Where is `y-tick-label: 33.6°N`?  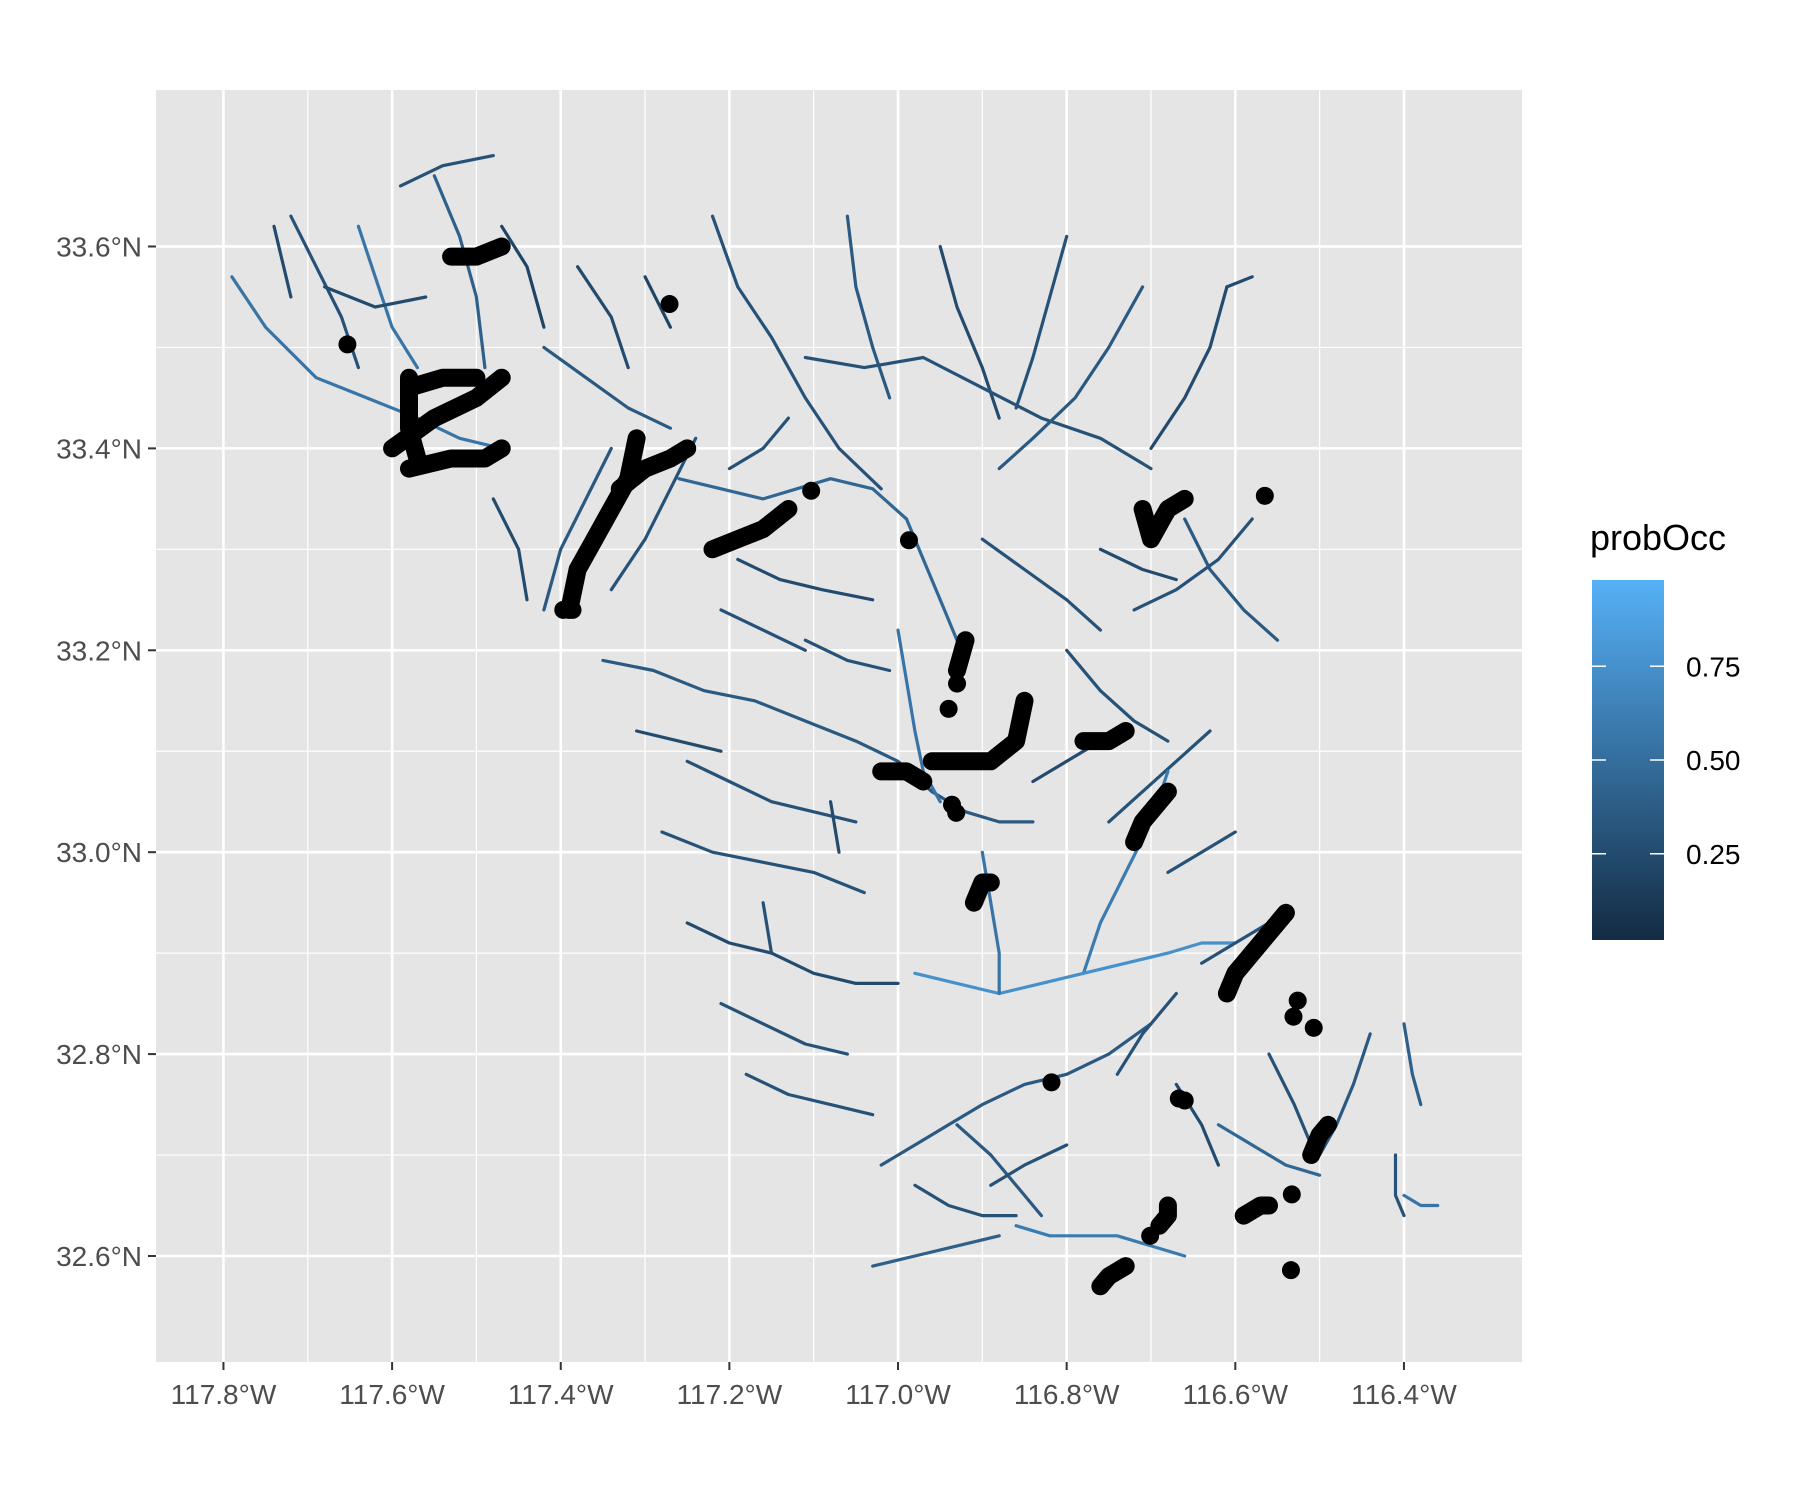 y-tick-label: 33.6°N is located at coordinates (99, 246).